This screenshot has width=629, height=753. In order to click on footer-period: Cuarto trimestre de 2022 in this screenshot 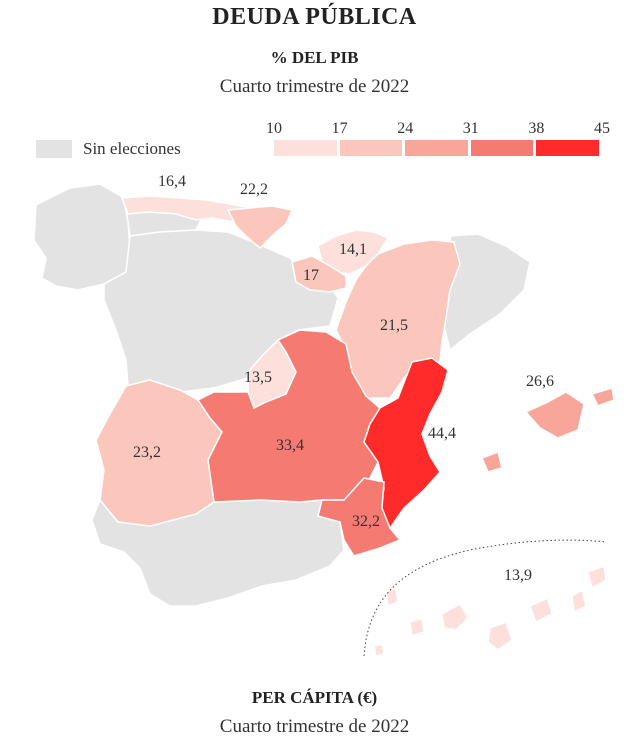, I will do `click(314, 726)`.